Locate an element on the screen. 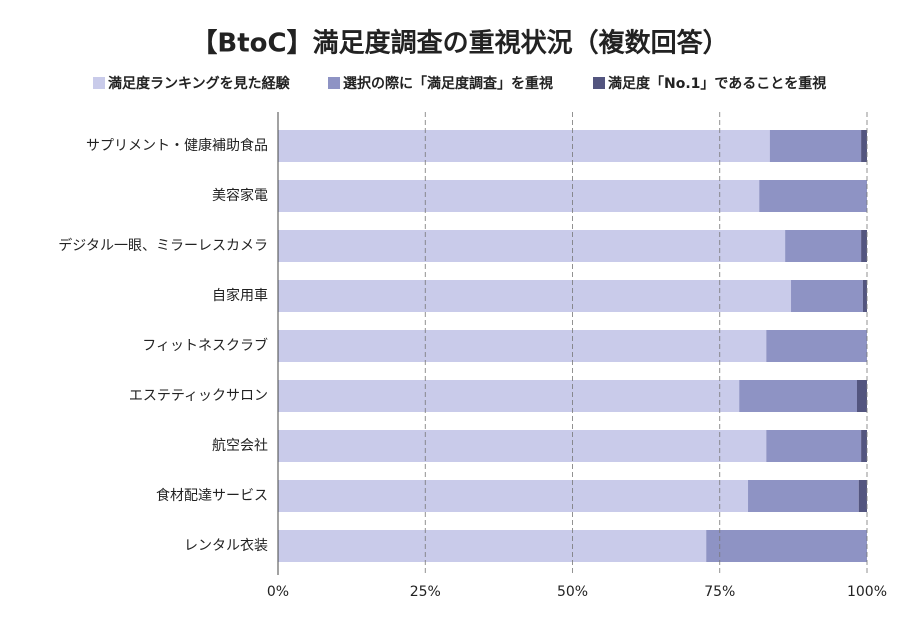 This screenshot has height=630, width=920. y-tick-label: エステティックサロン is located at coordinates (198, 396).